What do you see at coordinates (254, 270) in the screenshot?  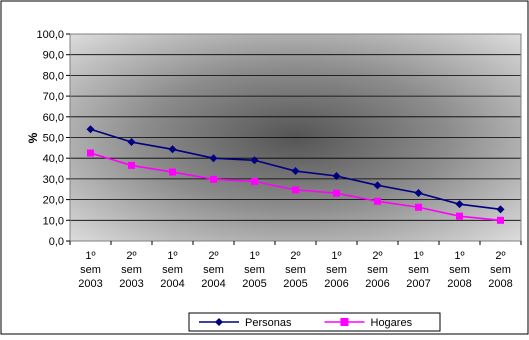 I see `x-tick-label: 1º sem 2005` at bounding box center [254, 270].